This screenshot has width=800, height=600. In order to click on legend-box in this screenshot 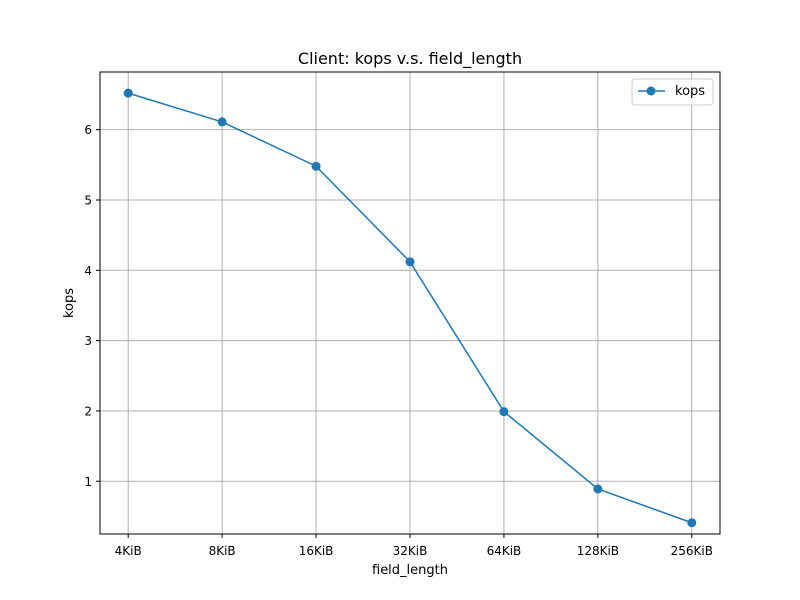, I will do `click(672, 92)`.